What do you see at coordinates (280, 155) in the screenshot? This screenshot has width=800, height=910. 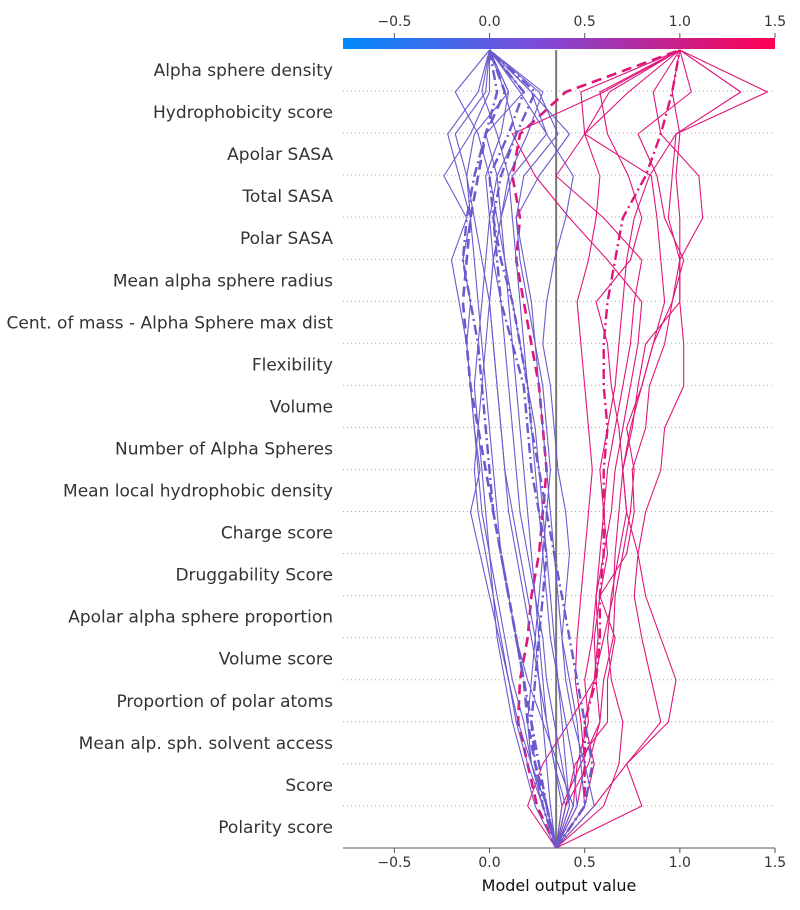 I see `feature-label: Apolar SASA` at bounding box center [280, 155].